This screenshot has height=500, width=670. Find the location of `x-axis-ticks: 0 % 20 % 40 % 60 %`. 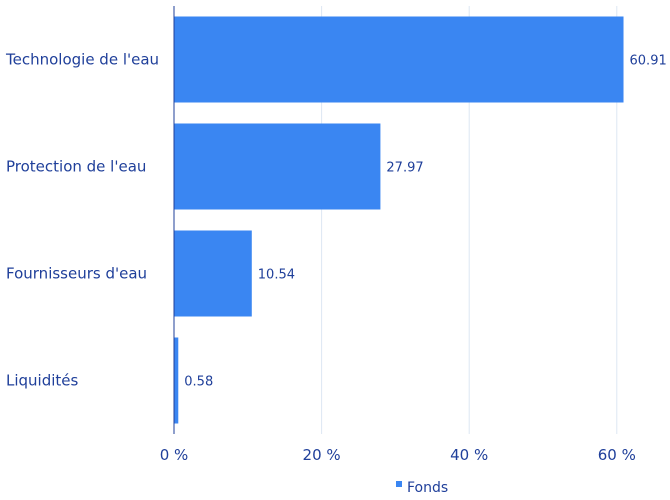

x-axis-ticks: 0 % 20 % 40 % 60 % is located at coordinates (398, 455).